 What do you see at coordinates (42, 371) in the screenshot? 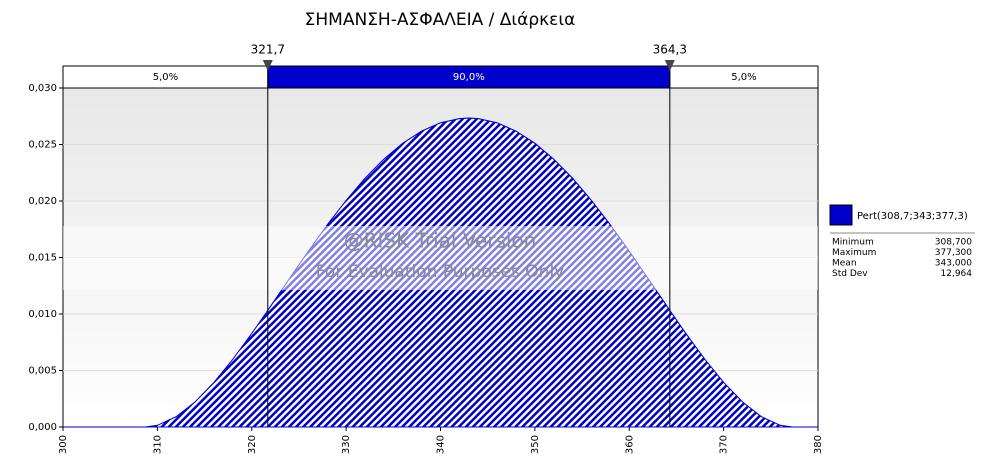
I see `y-tick-label: 0,005` at bounding box center [42, 371].